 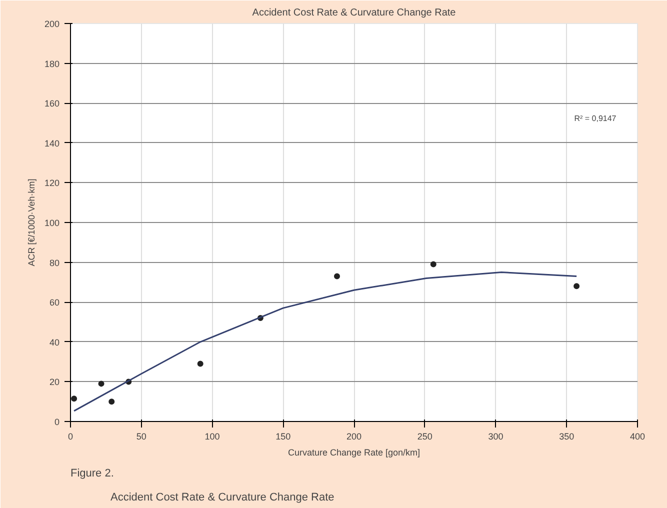 I want to click on y-tick-label: 100, so click(x=52, y=223).